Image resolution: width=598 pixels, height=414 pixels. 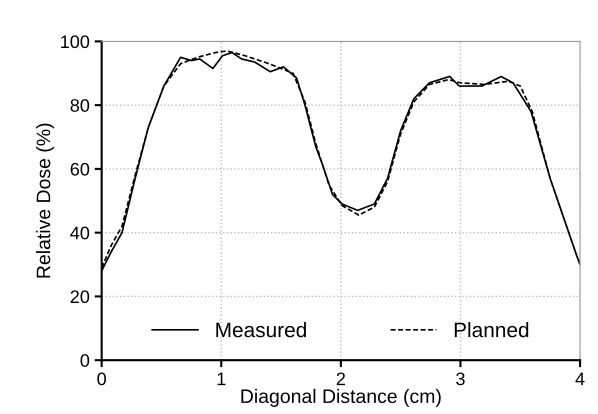 I want to click on x-tick-label: 0, so click(x=101, y=379).